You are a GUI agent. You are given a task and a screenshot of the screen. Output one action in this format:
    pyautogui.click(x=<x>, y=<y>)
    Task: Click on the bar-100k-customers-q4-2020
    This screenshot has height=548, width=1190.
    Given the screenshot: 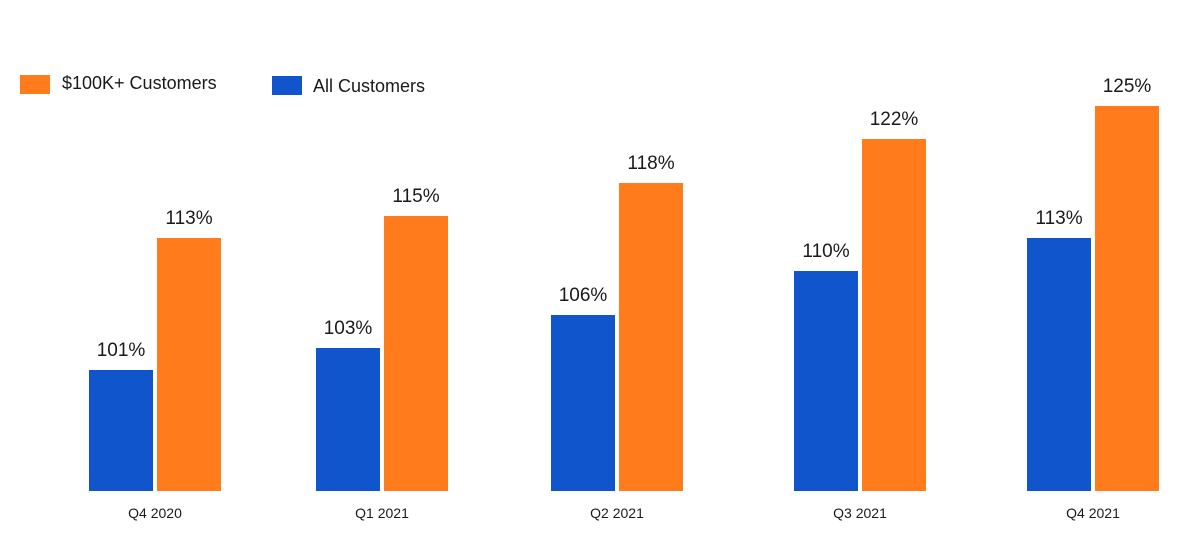 What is the action you would take?
    pyautogui.click(x=189, y=364)
    